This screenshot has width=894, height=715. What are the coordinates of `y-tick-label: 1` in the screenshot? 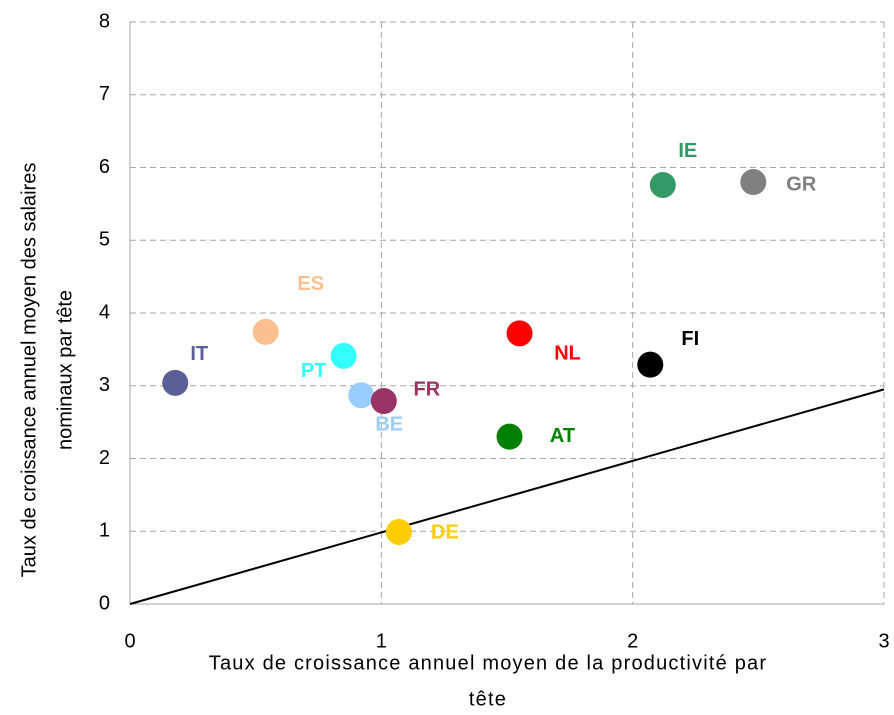 It's located at (104, 531).